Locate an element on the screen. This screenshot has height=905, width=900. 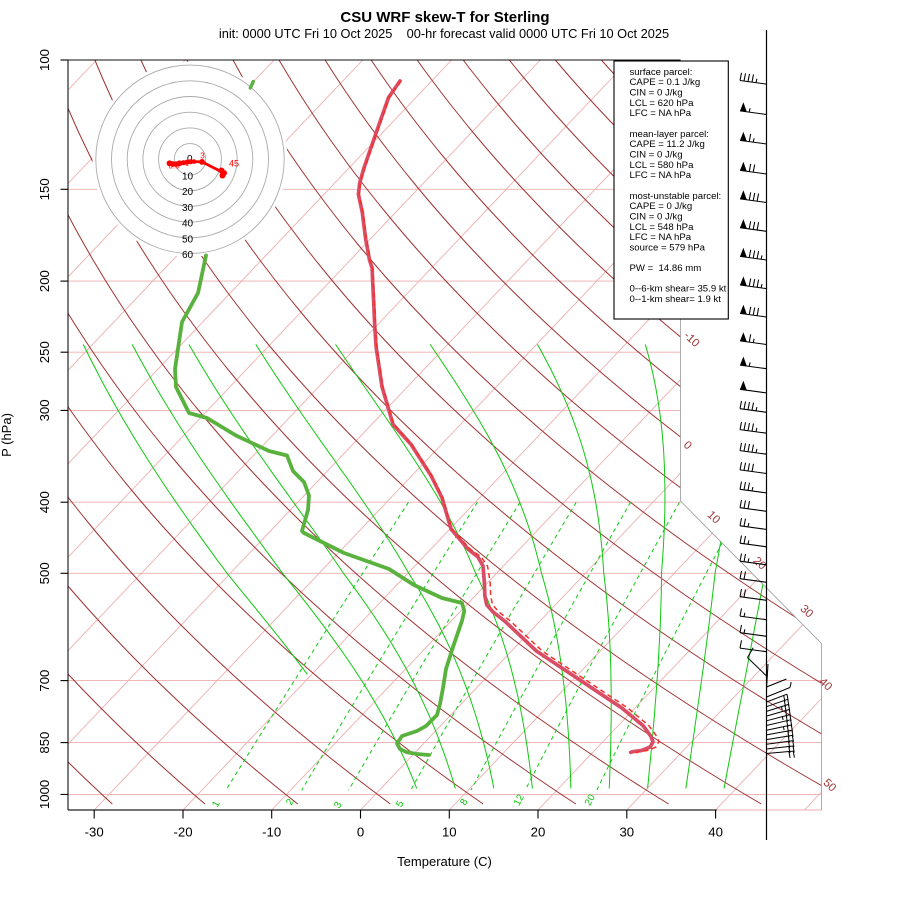
svg-text: CSU WRF skew-T for Sterling is located at coordinates (444, 17).